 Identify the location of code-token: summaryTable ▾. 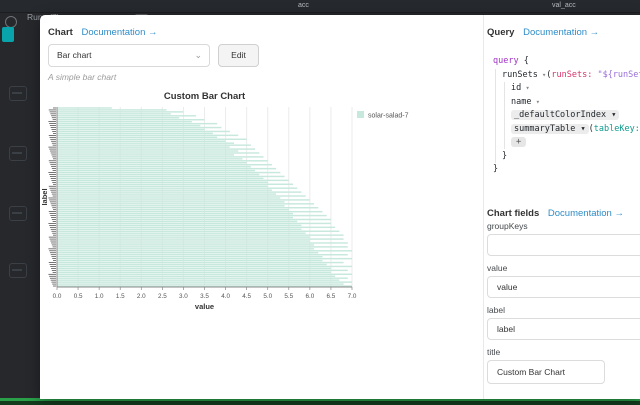
(550, 128).